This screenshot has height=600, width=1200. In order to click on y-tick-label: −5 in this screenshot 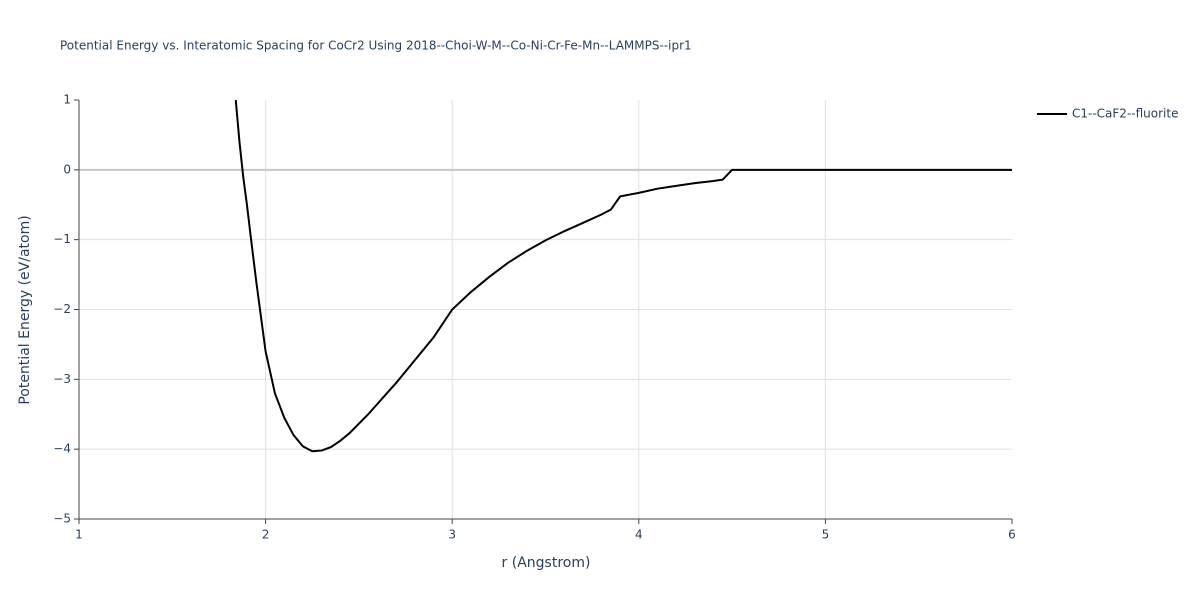, I will do `click(62, 519)`.